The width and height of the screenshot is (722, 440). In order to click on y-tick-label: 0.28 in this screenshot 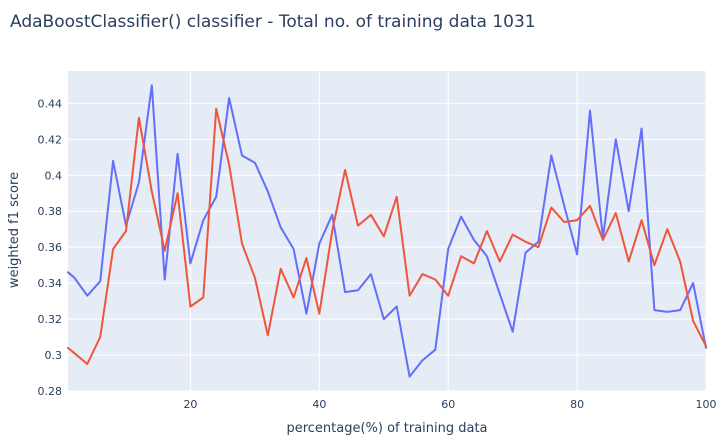, I will do `click(50, 391)`.